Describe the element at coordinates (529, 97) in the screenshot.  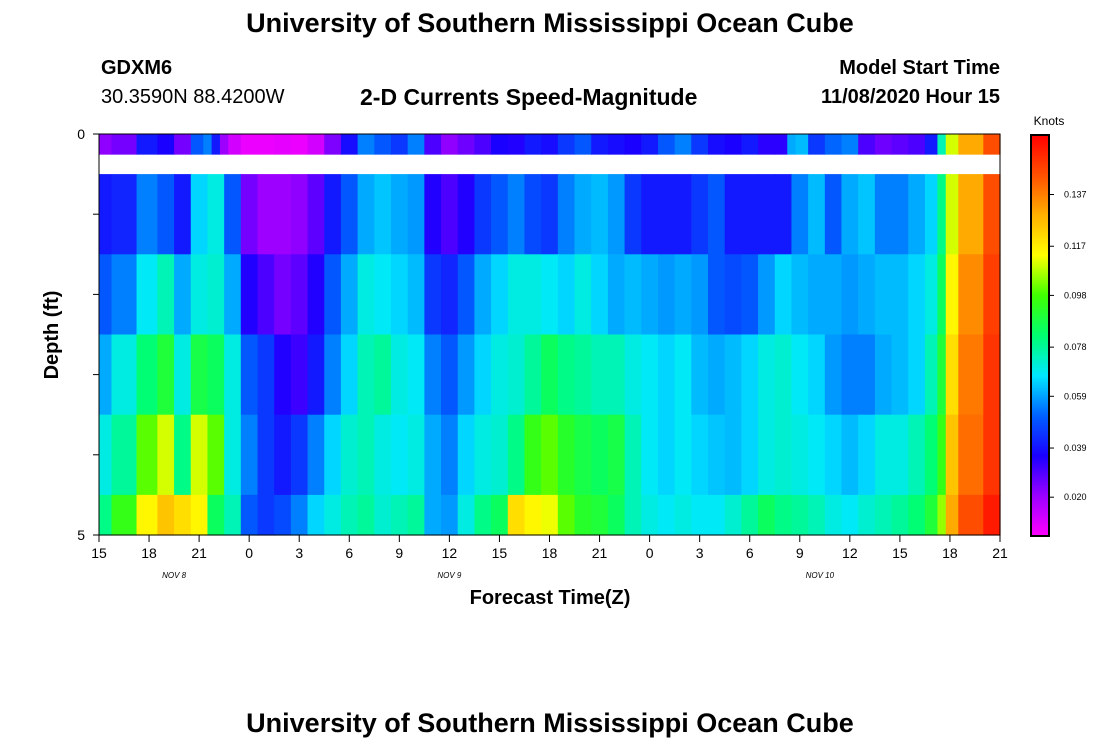
I see `chart-subtitle: 2-D Currents Speed-Magnitude` at that location.